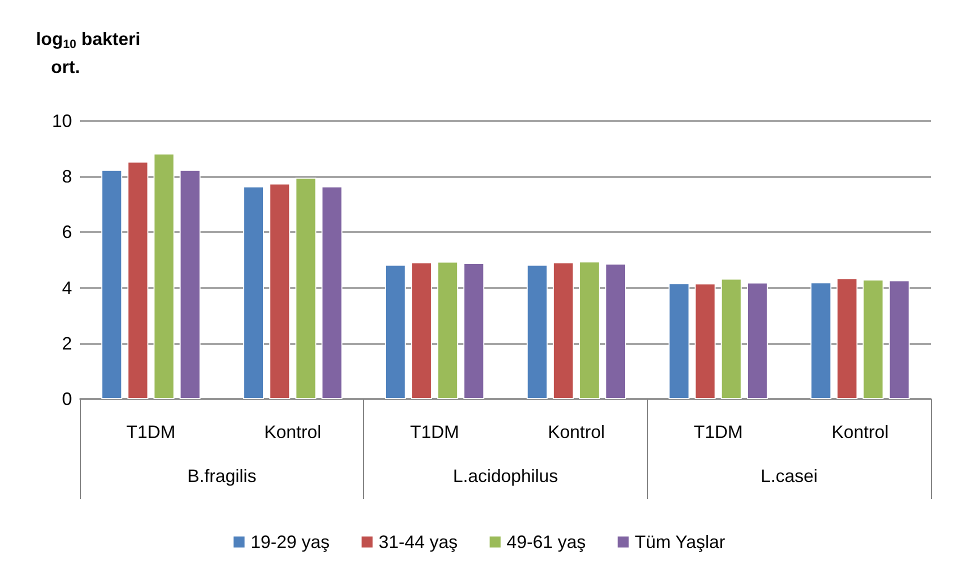  What do you see at coordinates (290, 542) in the screenshot?
I see `legend-label: 19-29 yaş` at bounding box center [290, 542].